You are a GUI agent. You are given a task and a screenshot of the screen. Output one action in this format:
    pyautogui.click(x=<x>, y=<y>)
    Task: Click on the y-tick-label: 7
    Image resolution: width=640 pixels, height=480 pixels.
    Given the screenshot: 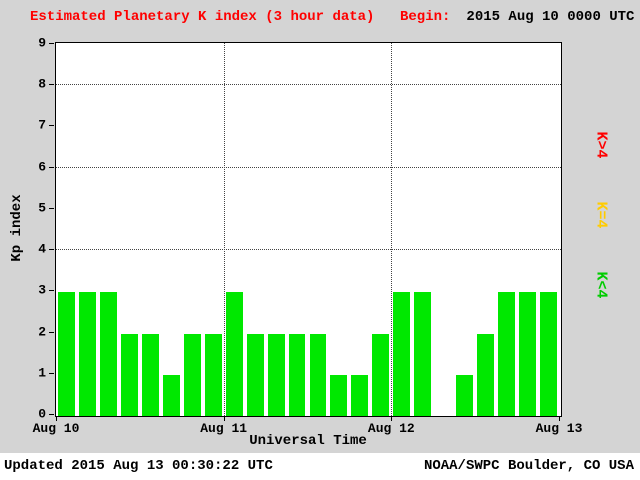 What is the action you would take?
    pyautogui.click(x=42, y=125)
    